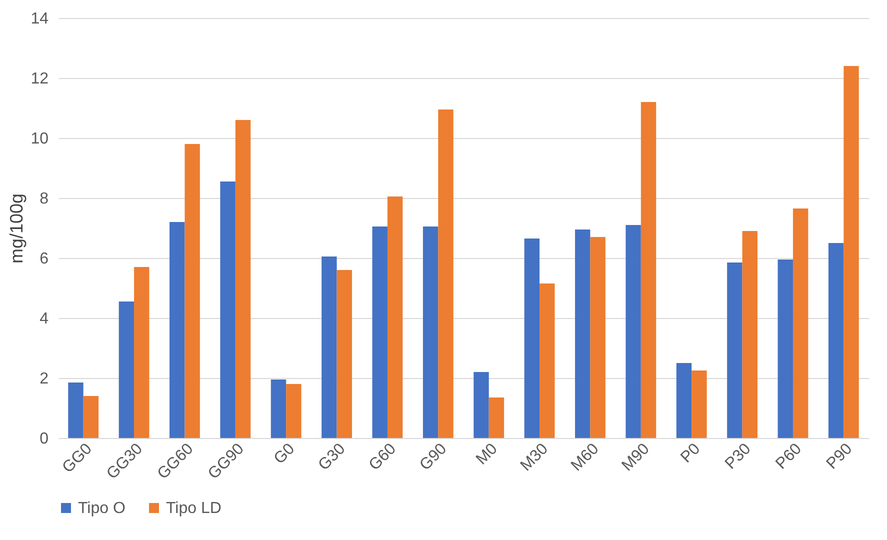 This screenshot has width=887, height=540. What do you see at coordinates (44, 319) in the screenshot?
I see `y-tick-label: 4` at bounding box center [44, 319].